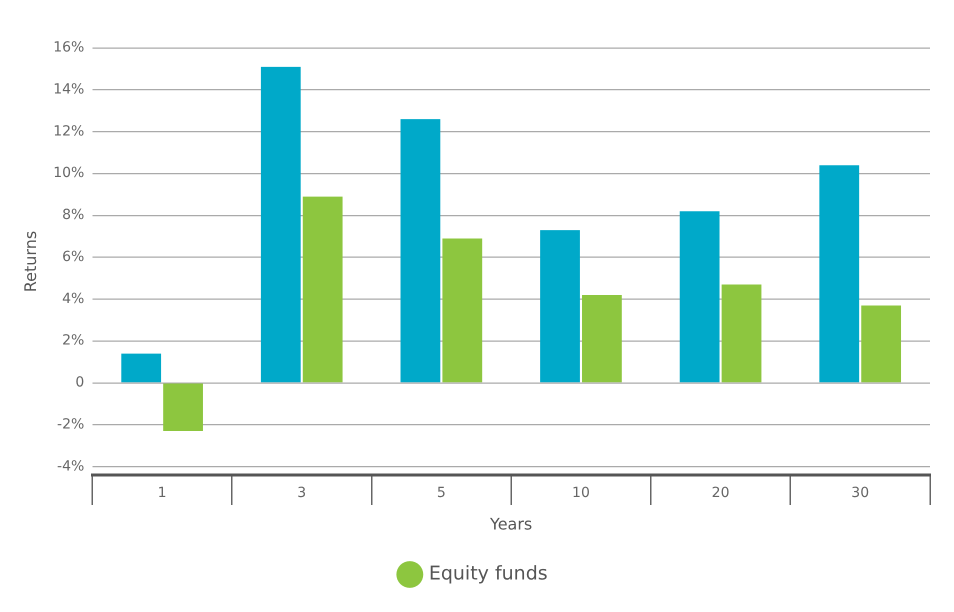  Describe the element at coordinates (73, 298) in the screenshot. I see `y-tick-label: 4%` at that location.